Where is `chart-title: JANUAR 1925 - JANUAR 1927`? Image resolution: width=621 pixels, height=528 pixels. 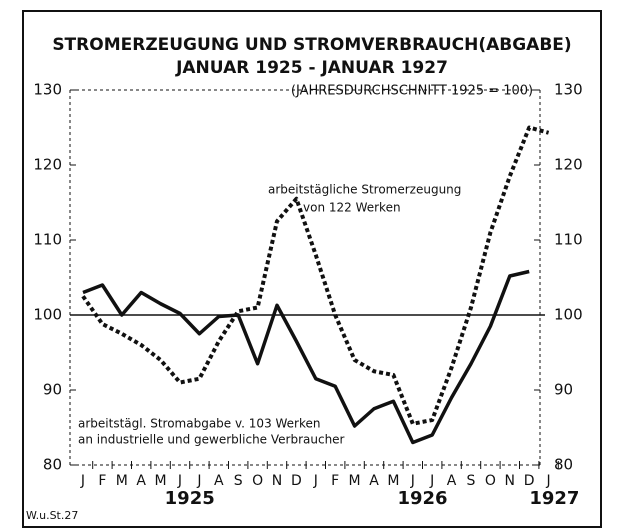 chart-title: JANUAR 1925 - JANUAR 1927 is located at coordinates (311, 68).